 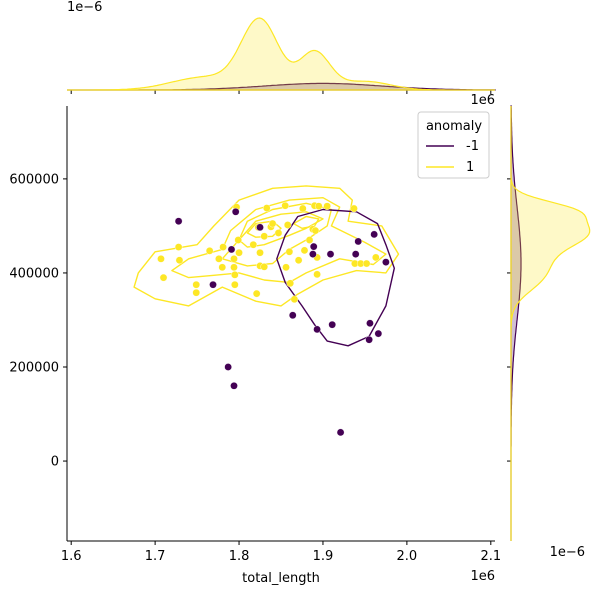 What do you see at coordinates (516, 323) in the screenshot?
I see `right-density-neg1` at bounding box center [516, 323].